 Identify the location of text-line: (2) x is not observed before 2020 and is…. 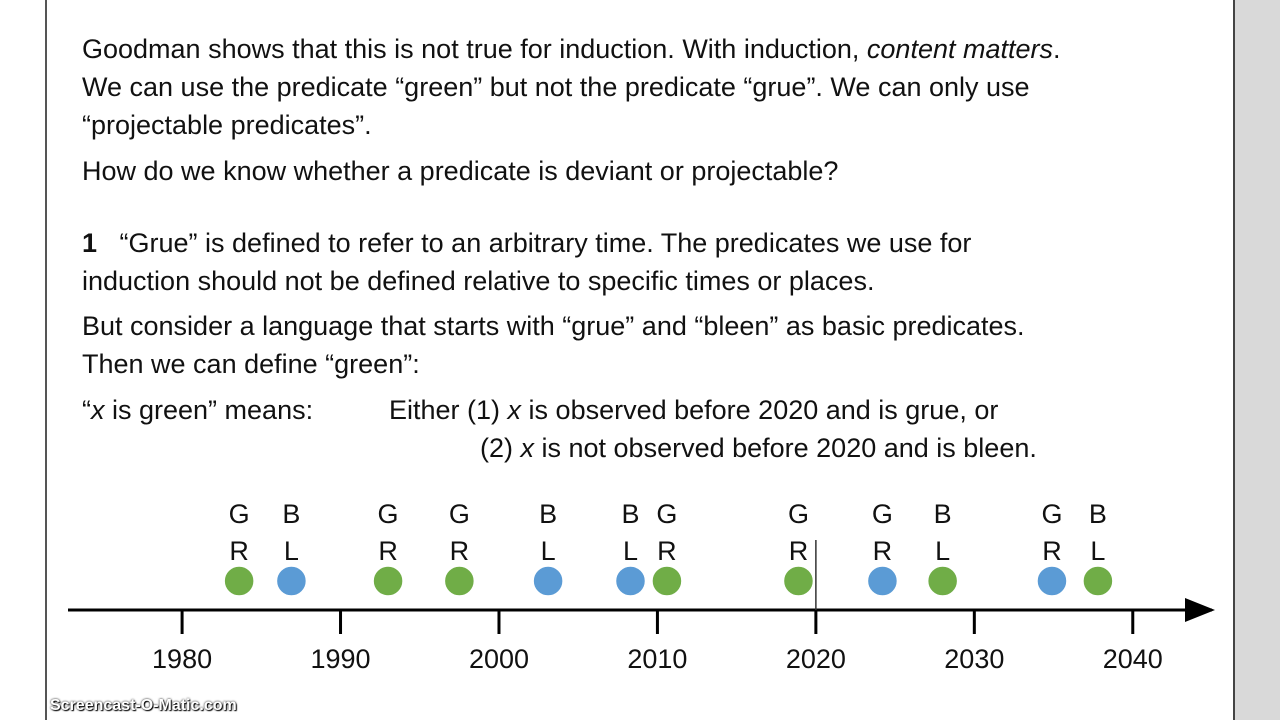
(758, 448).